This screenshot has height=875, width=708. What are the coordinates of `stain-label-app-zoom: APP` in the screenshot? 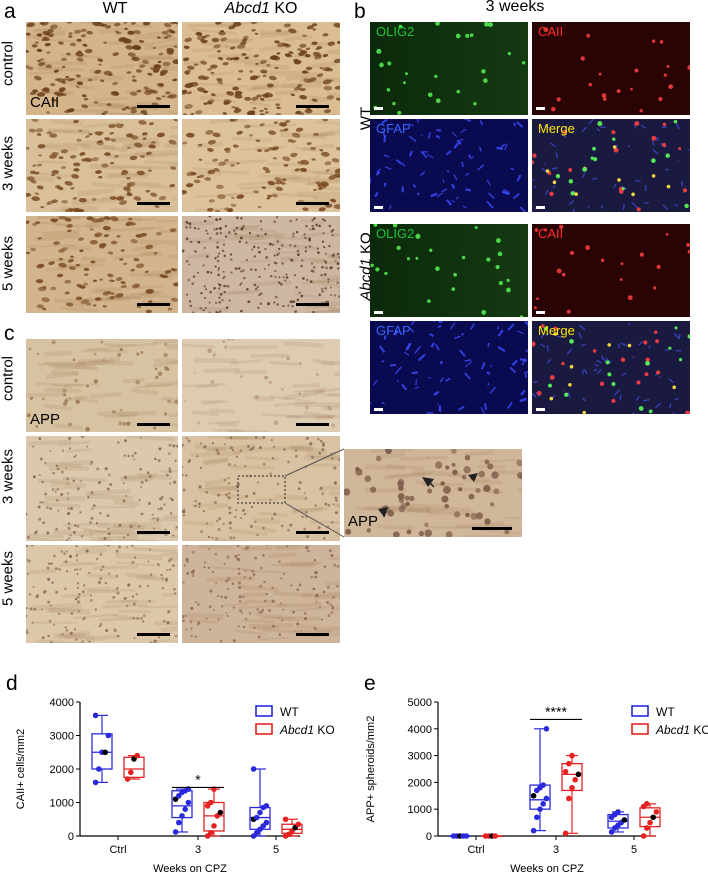 It's located at (363, 521).